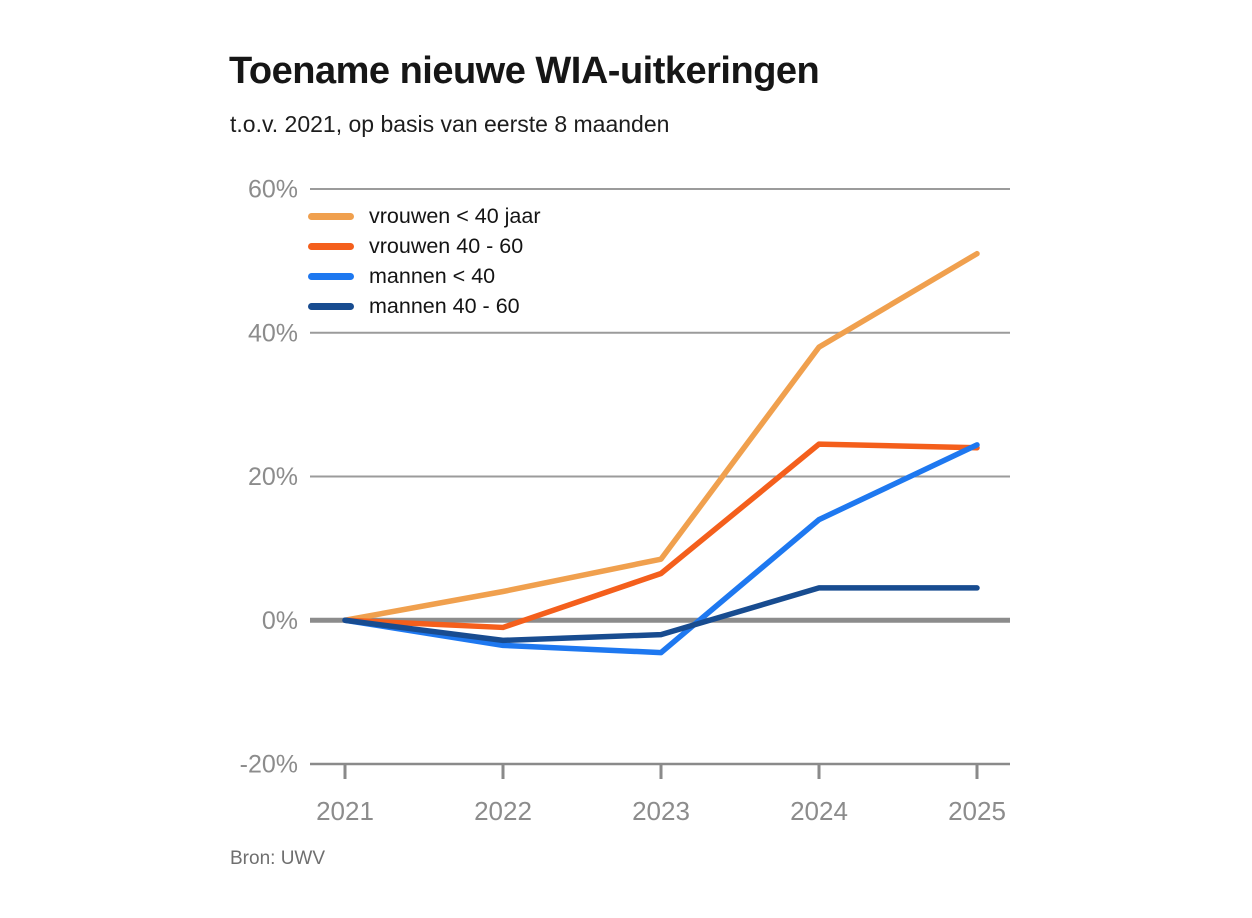 The width and height of the screenshot is (1252, 918). I want to click on legend-item: mannen < 40, so click(424, 276).